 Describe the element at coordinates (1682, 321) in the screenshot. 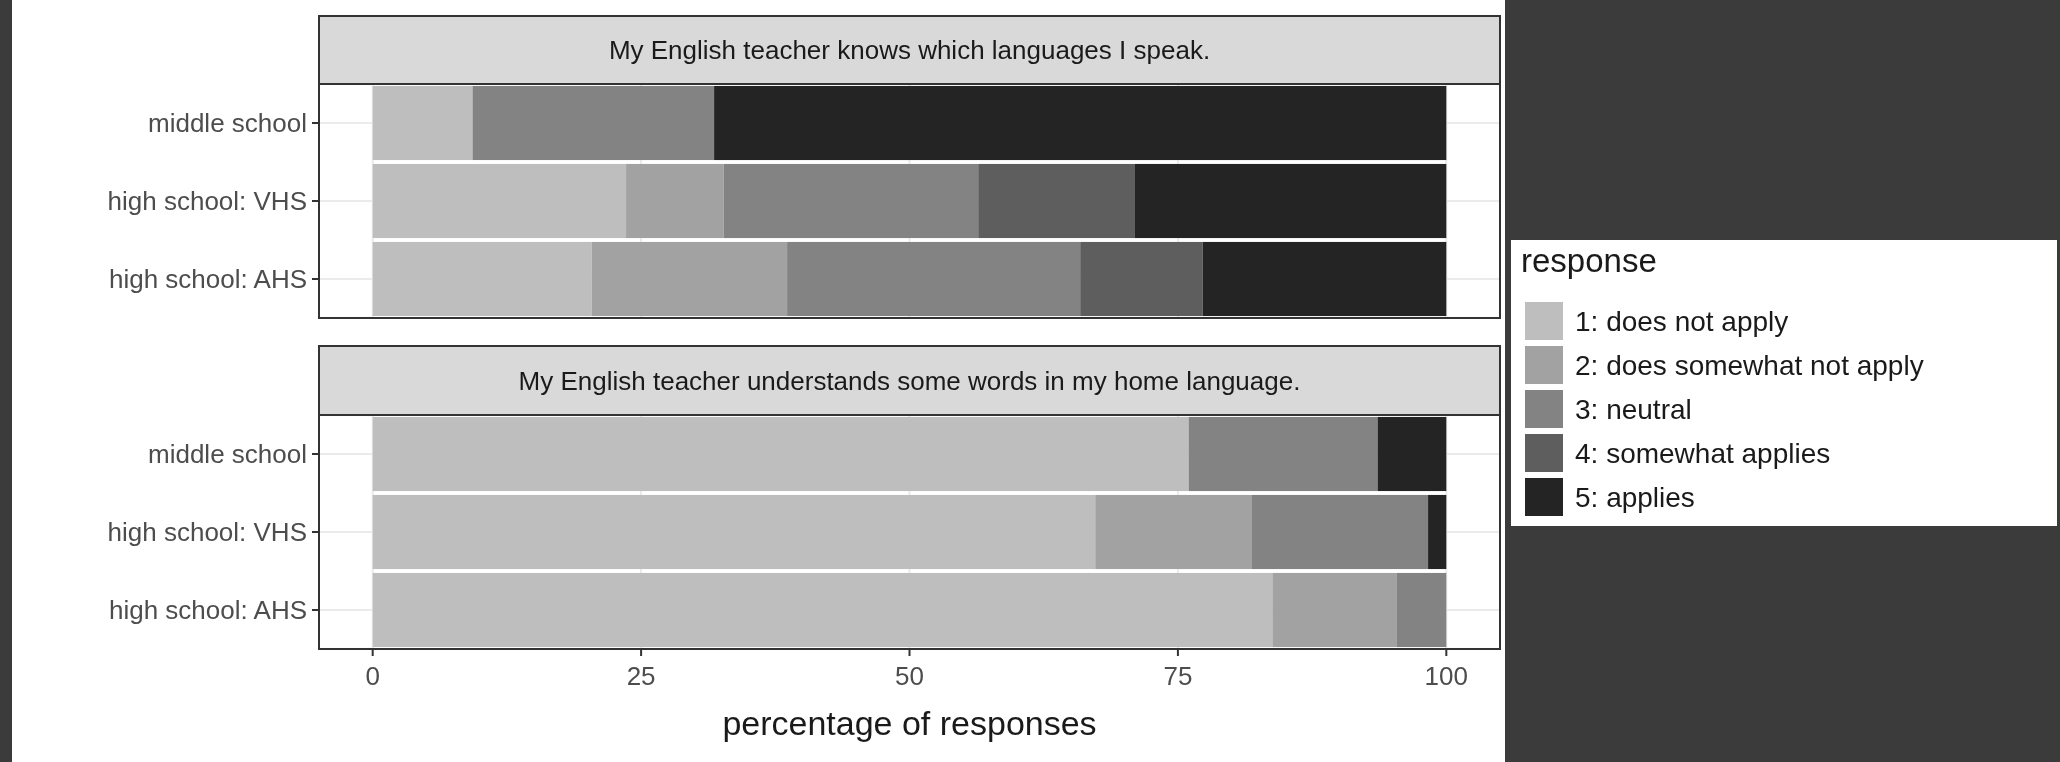

I see `legend-label: 1: does not apply` at that location.